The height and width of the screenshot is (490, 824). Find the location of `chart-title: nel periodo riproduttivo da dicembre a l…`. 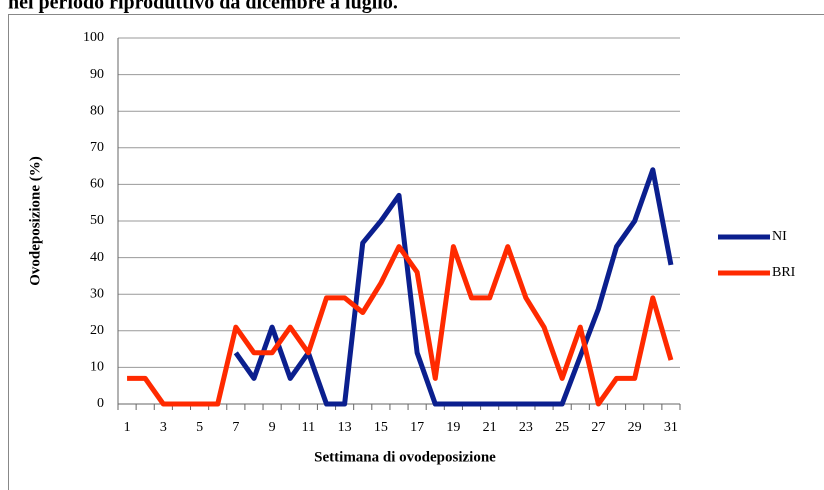

chart-title: nel periodo riproduttivo da dicembre a l… is located at coordinates (203, 7).